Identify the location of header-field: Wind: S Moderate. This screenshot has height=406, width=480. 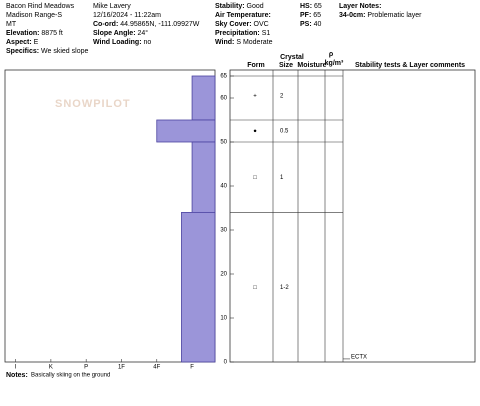
(244, 42).